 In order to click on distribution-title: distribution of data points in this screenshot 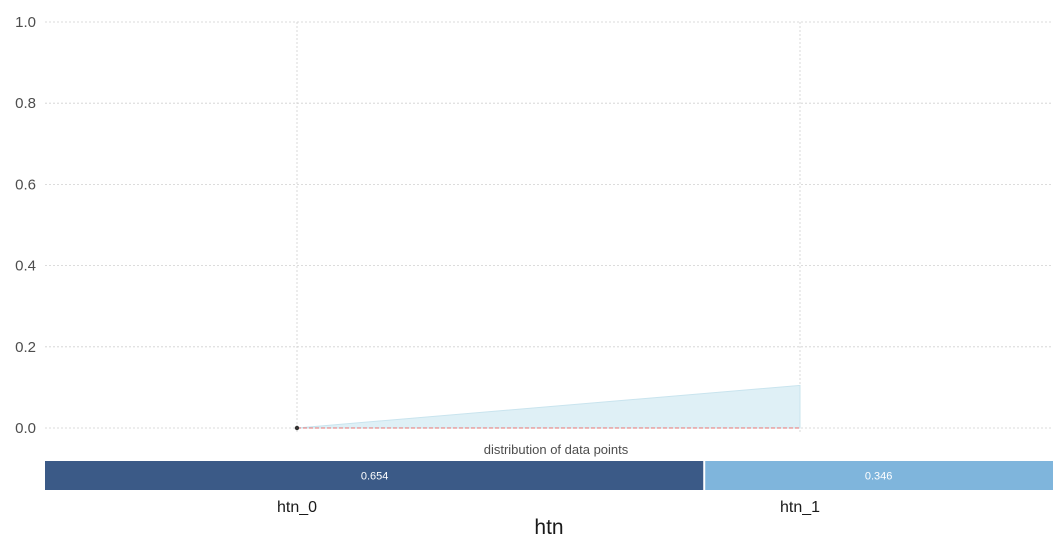, I will do `click(556, 449)`.